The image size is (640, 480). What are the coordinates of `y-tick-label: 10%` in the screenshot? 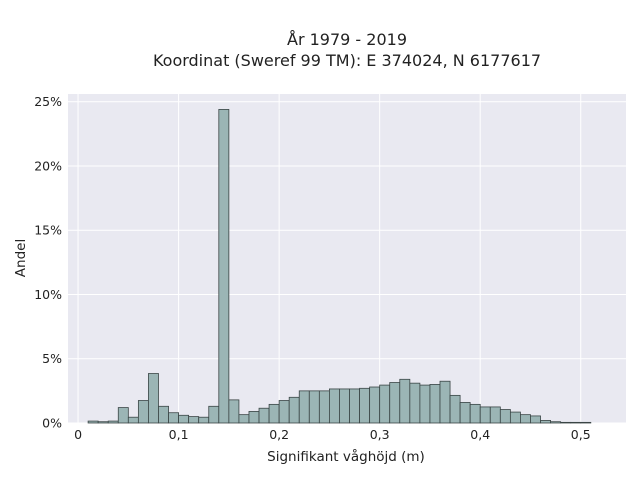 It's located at (48, 294).